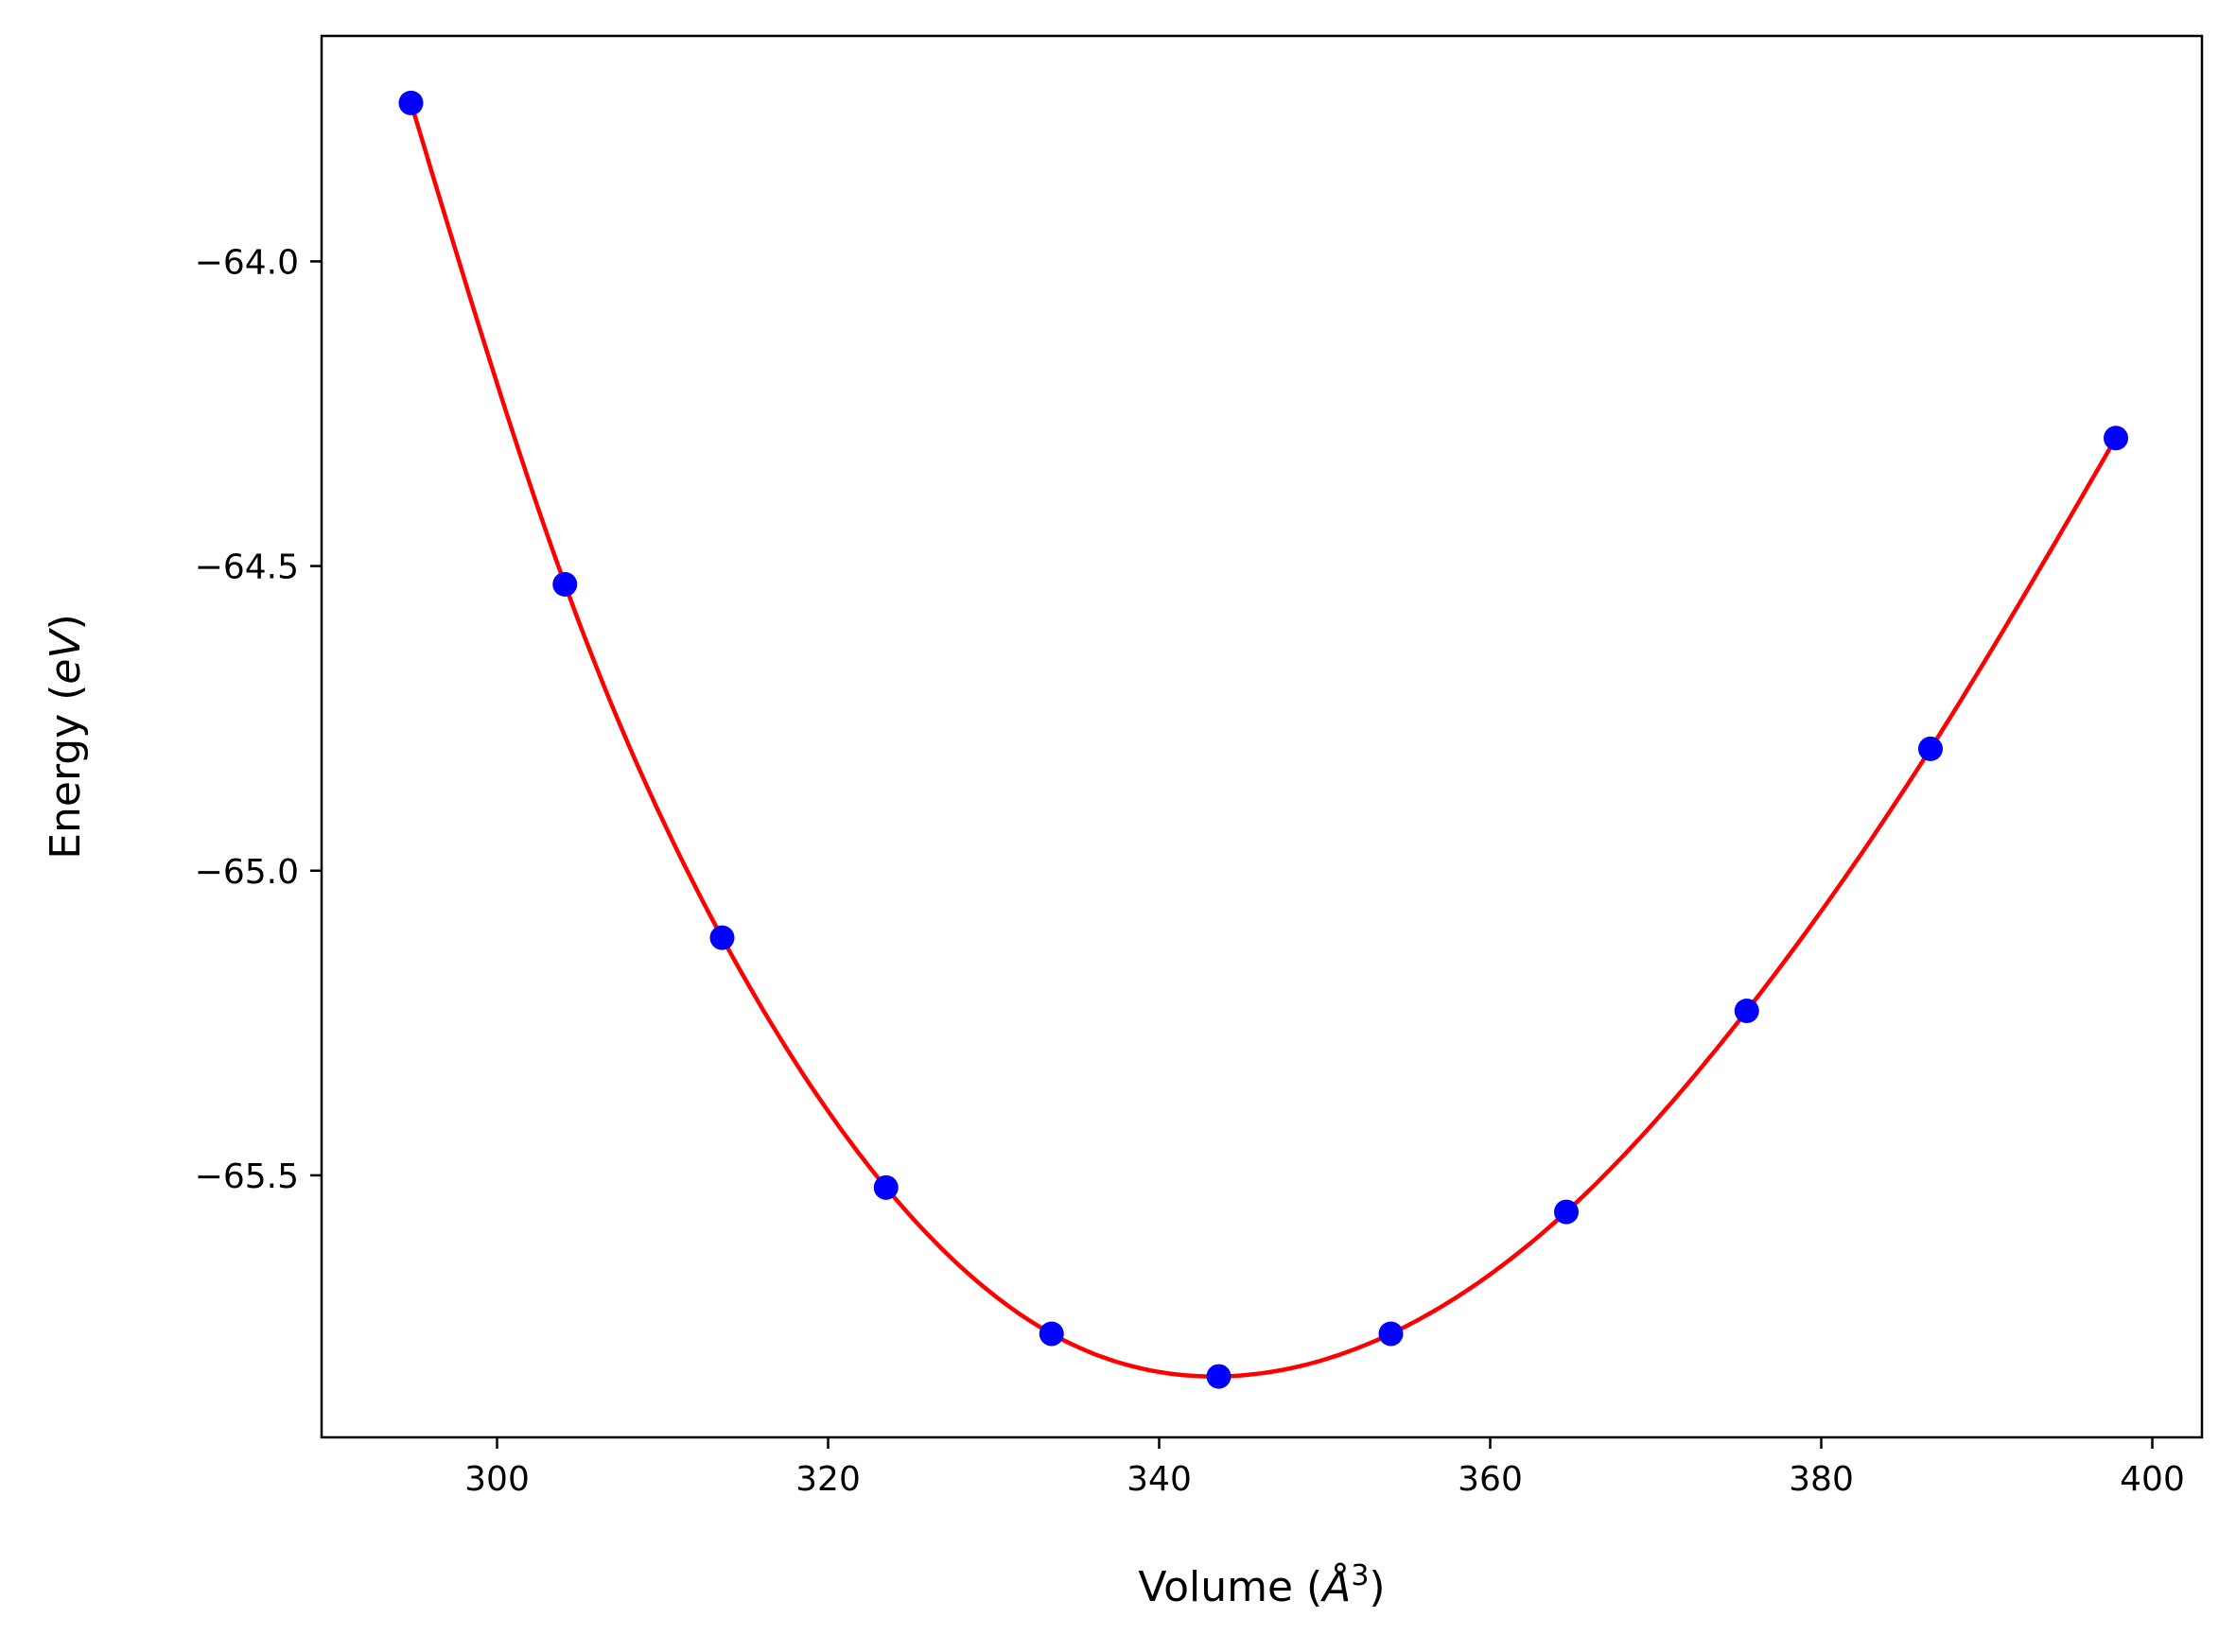 The width and height of the screenshot is (2236, 1652). What do you see at coordinates (828, 1479) in the screenshot?
I see `x-tick-label: 320` at bounding box center [828, 1479].